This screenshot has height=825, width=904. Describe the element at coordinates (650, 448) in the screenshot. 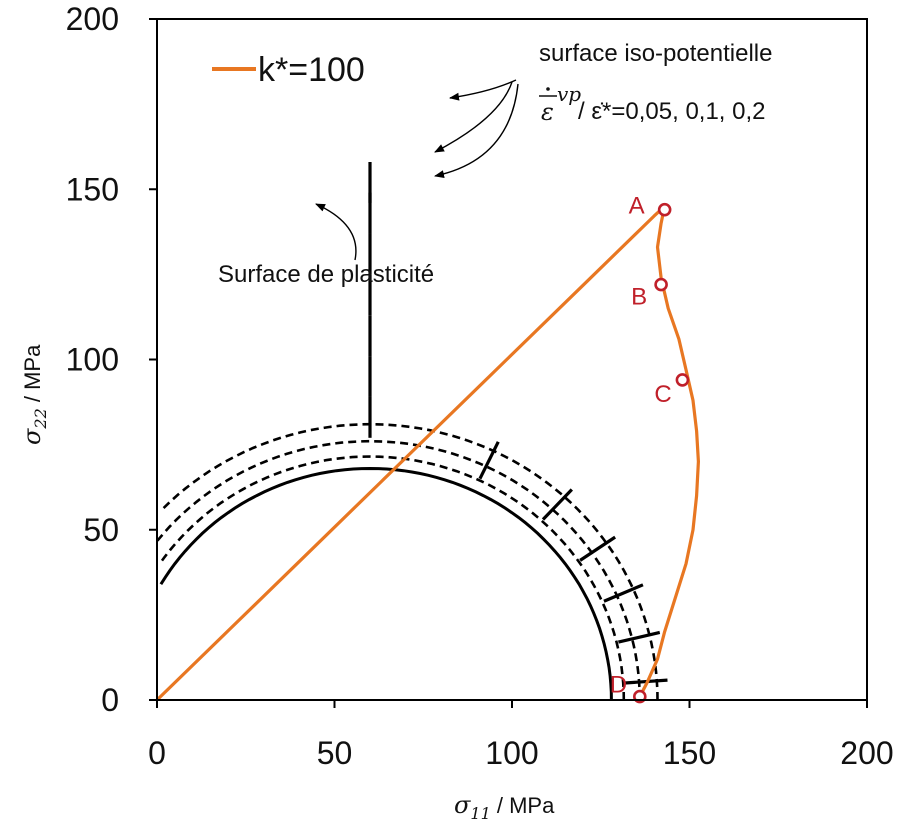

I see `state-points: A B C D` at that location.